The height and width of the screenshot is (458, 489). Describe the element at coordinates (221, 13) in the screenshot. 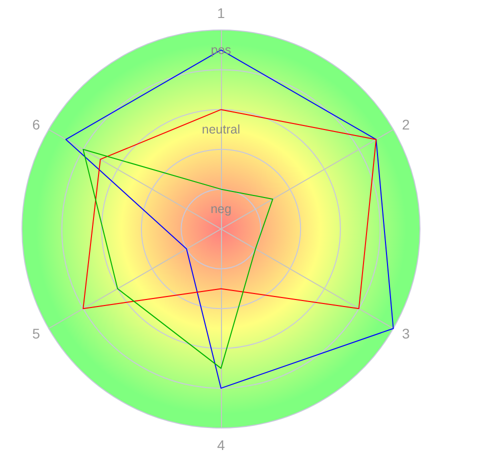

I see `spoke-label: 1` at that location.